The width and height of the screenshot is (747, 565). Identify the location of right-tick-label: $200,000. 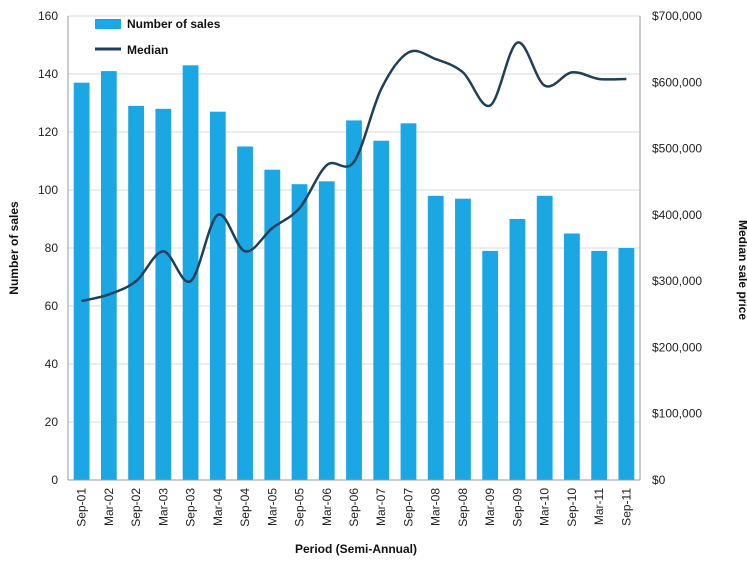
(677, 347).